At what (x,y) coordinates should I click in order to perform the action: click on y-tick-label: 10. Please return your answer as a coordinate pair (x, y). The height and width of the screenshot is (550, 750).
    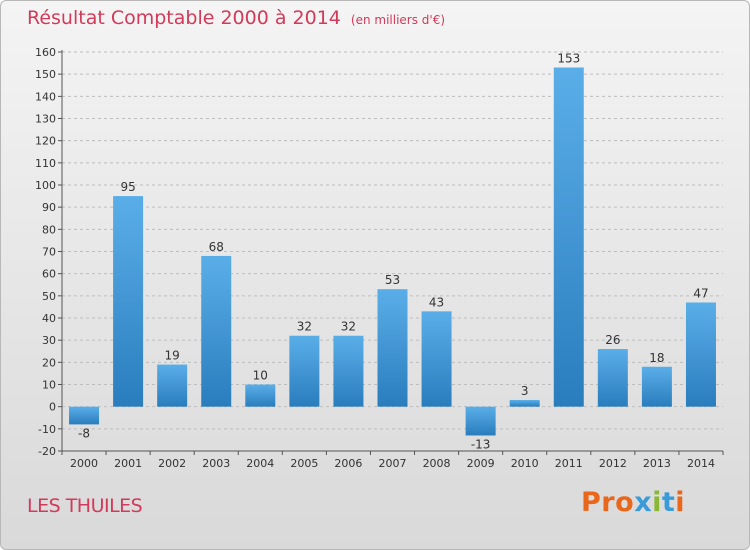
    Looking at the image, I should click on (49, 385).